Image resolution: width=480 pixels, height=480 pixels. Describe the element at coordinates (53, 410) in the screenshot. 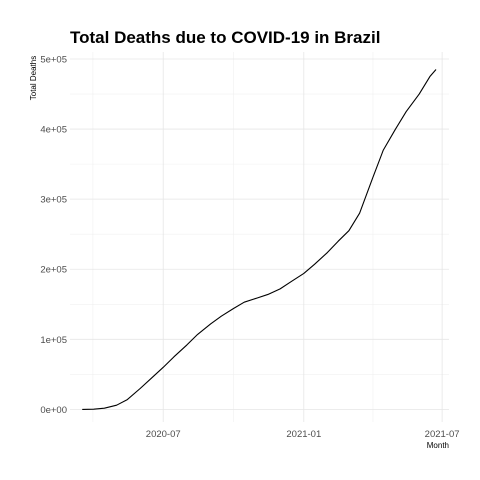

I see `y-tick-label: 0e+00` at that location.